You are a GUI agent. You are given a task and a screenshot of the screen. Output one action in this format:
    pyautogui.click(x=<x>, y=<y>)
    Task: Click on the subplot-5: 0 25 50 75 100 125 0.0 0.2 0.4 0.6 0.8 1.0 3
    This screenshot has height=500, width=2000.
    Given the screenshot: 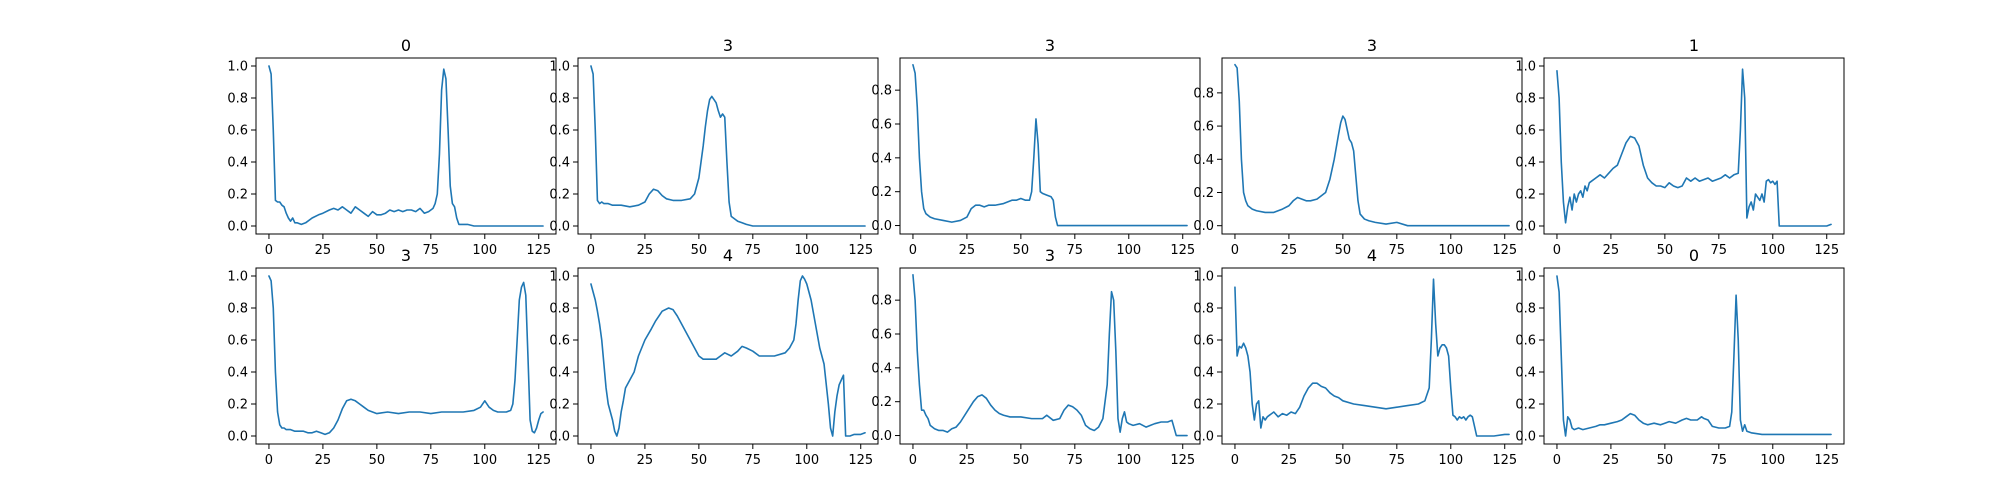 What is the action you would take?
    pyautogui.click(x=392, y=357)
    